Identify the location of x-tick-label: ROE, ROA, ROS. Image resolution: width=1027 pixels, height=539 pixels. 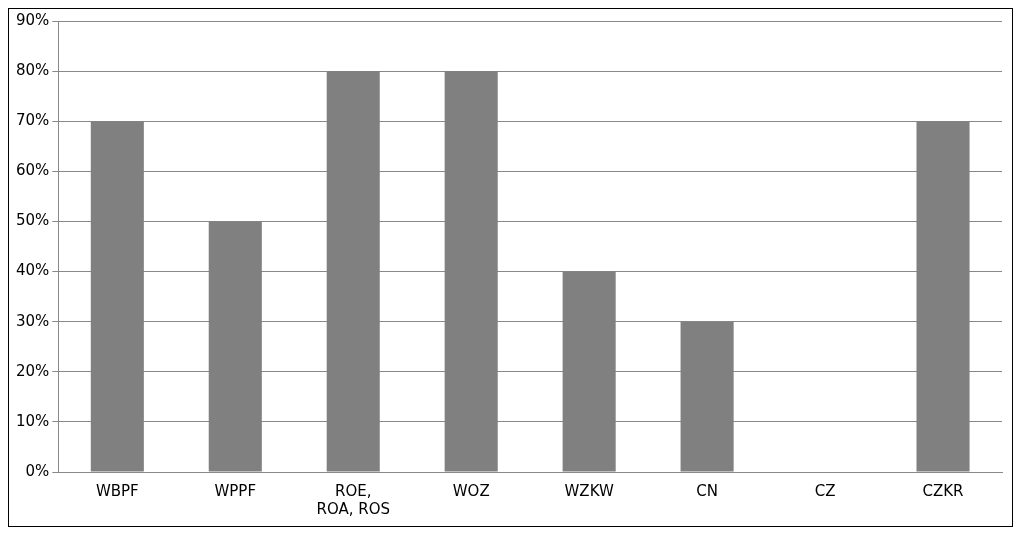
(353, 499).